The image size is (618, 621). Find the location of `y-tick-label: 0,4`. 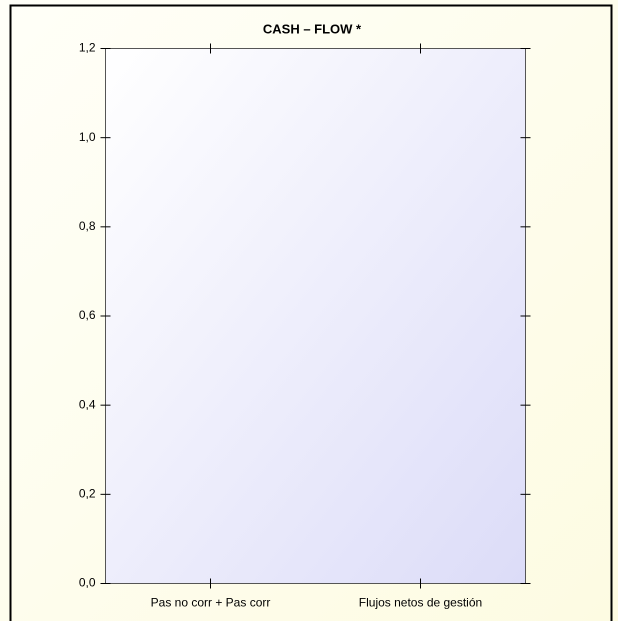

y-tick-label: 0,4 is located at coordinates (87, 404).